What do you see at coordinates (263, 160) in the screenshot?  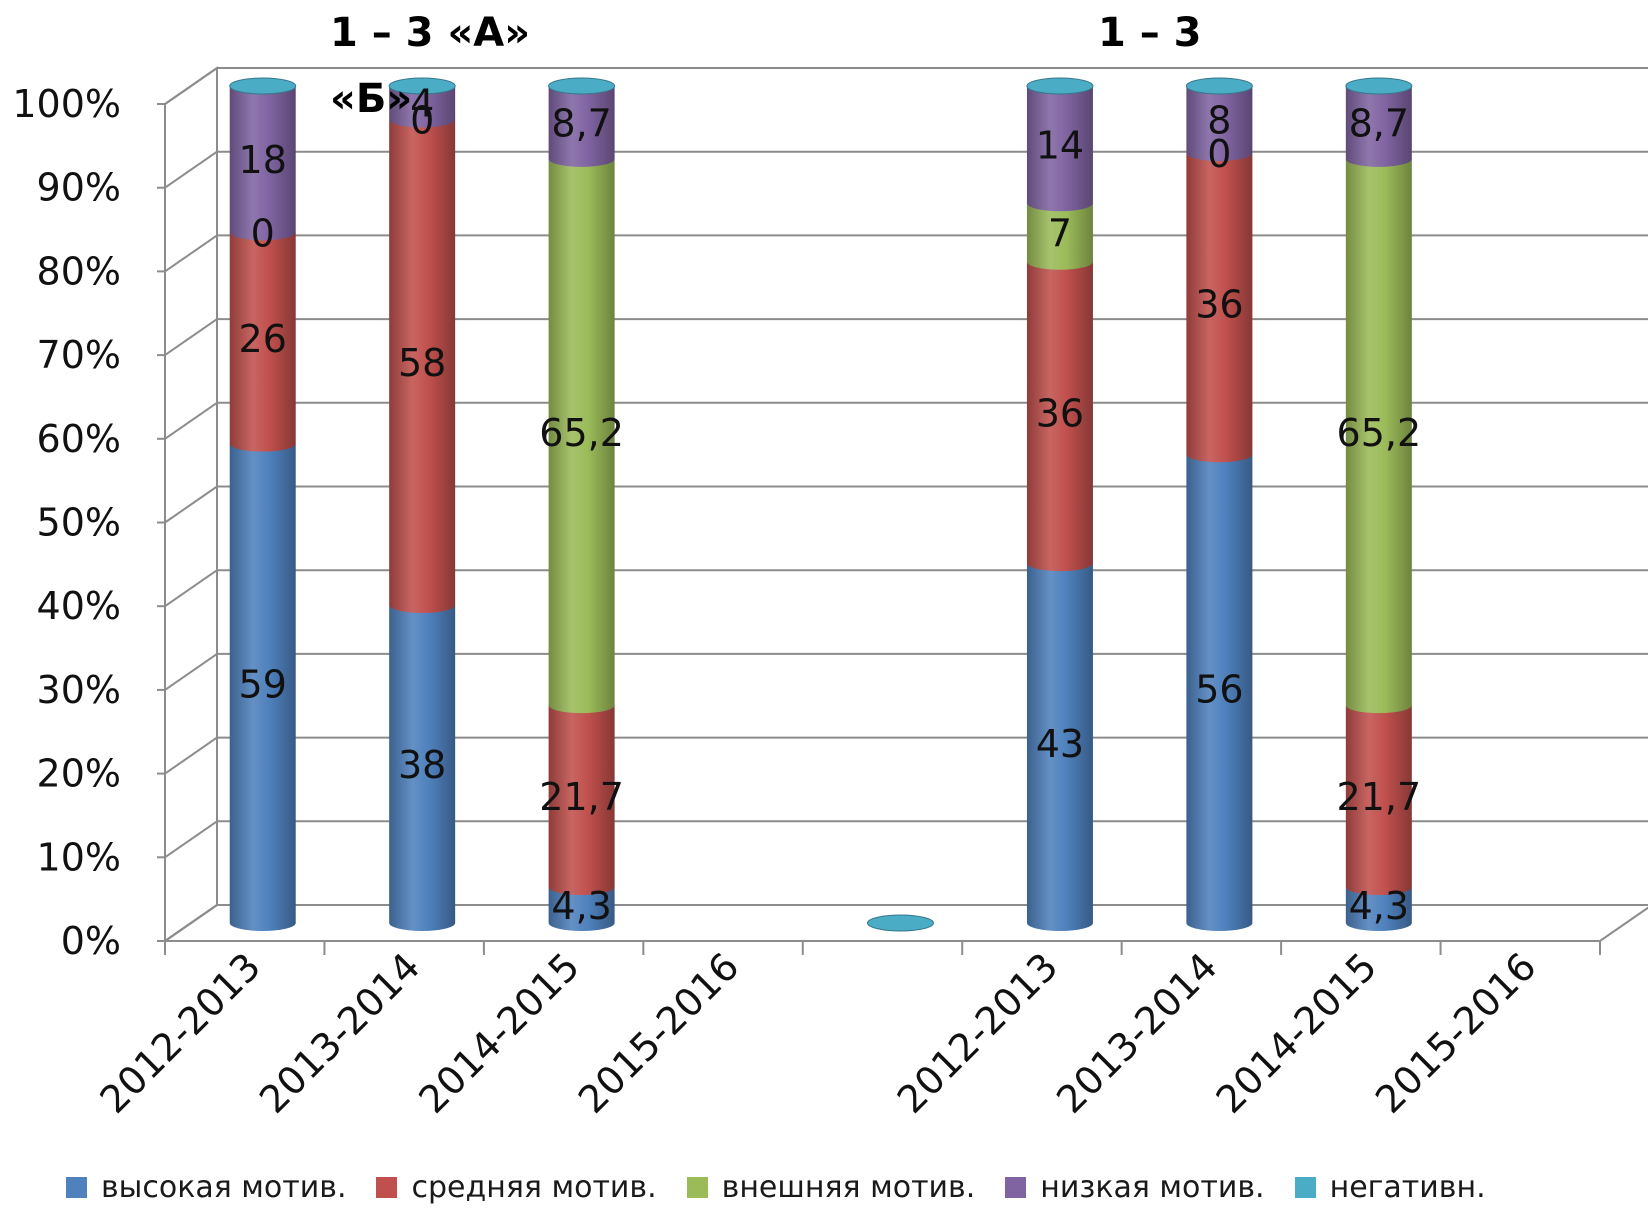 I see `data-label: 18` at bounding box center [263, 160].